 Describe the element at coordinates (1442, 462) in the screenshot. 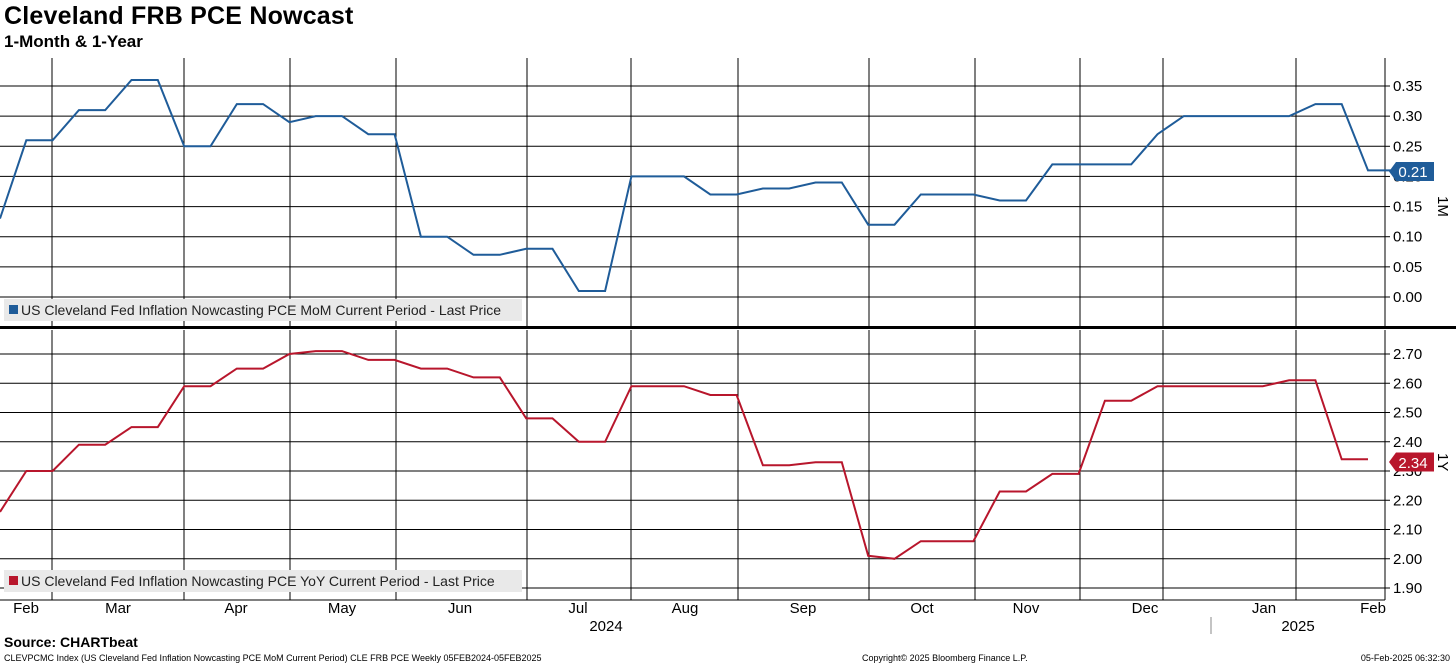

I see `panel-label-yoy: 1Y` at that location.